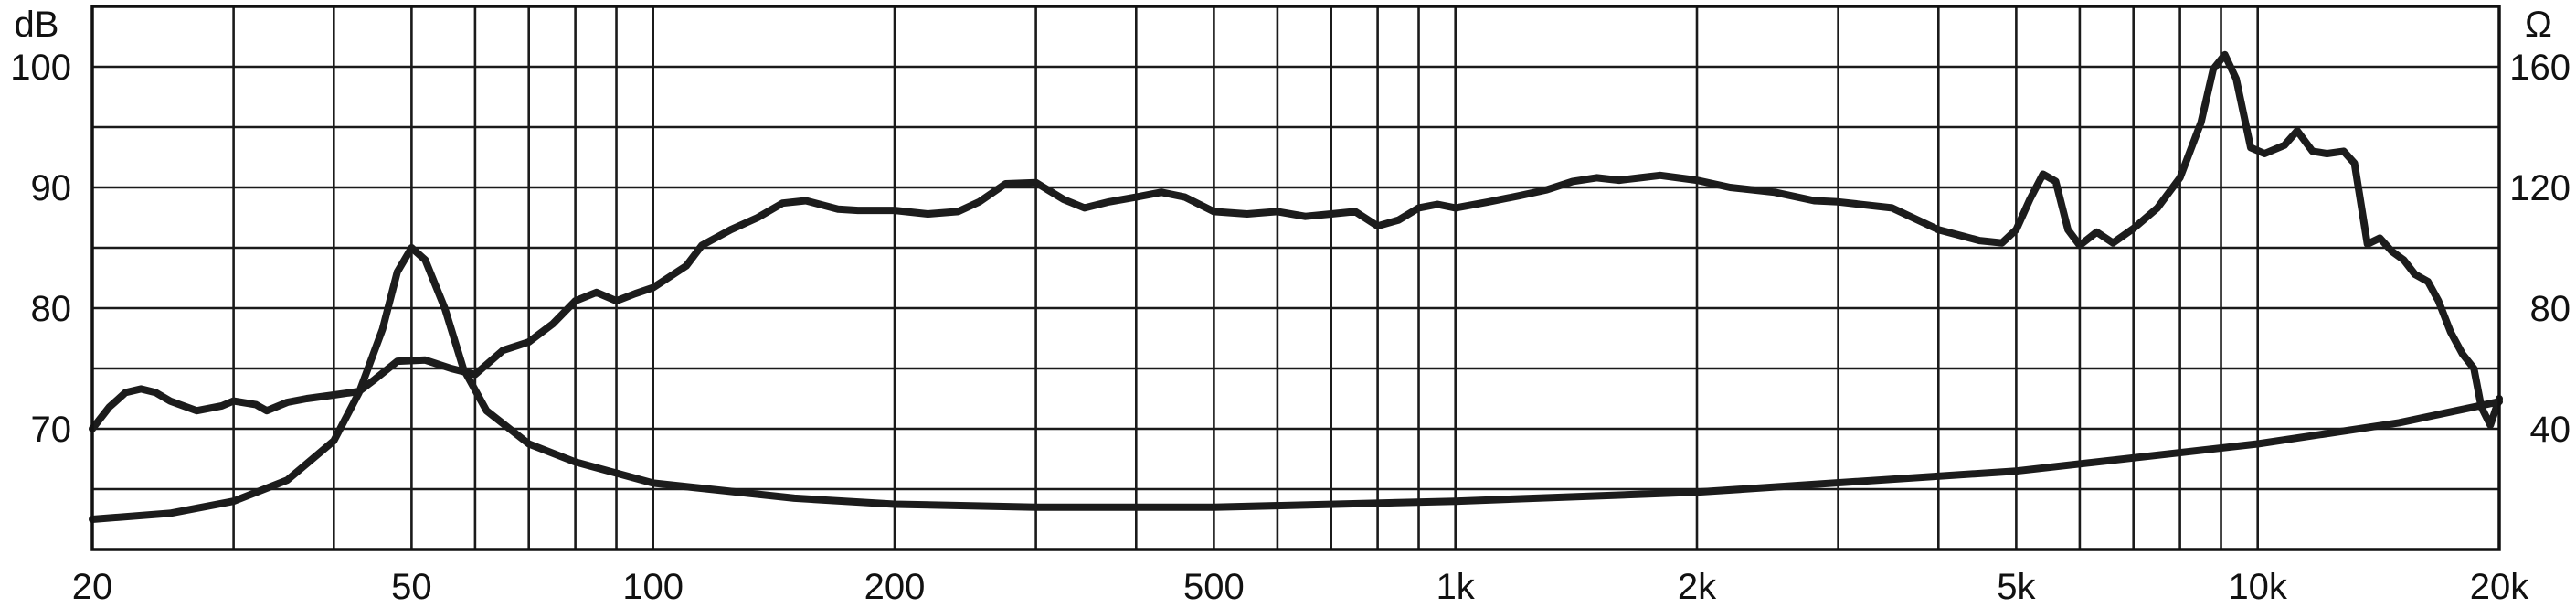 The width and height of the screenshot is (2576, 608). I want to click on y-left-tick-label: 70, so click(51, 430).